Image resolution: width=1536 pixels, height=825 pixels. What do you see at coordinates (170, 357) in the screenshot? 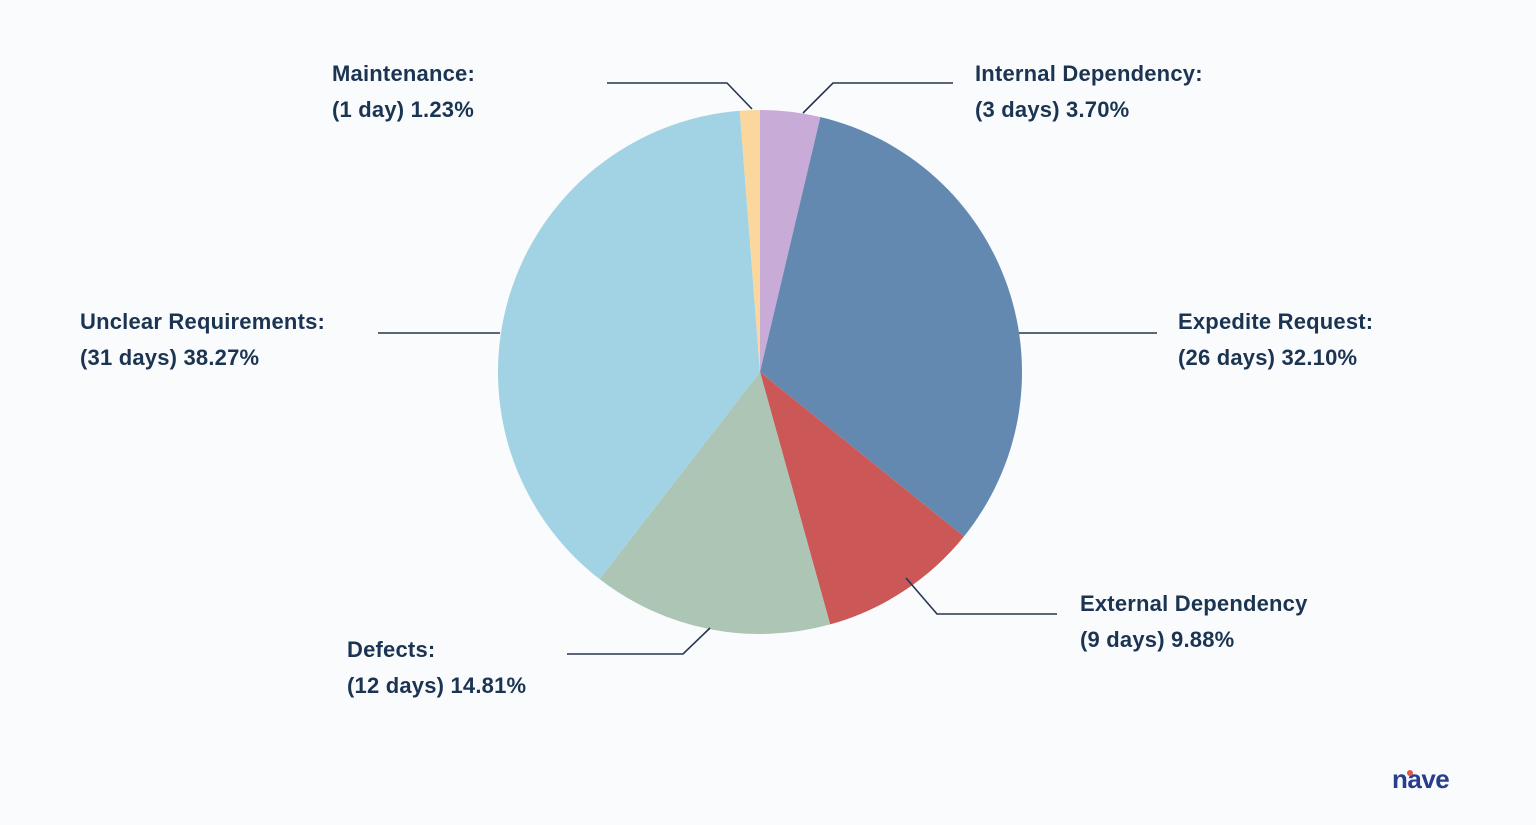
I see `callout-unclear-requirements-value: (31 days) 38.27%` at bounding box center [170, 357].